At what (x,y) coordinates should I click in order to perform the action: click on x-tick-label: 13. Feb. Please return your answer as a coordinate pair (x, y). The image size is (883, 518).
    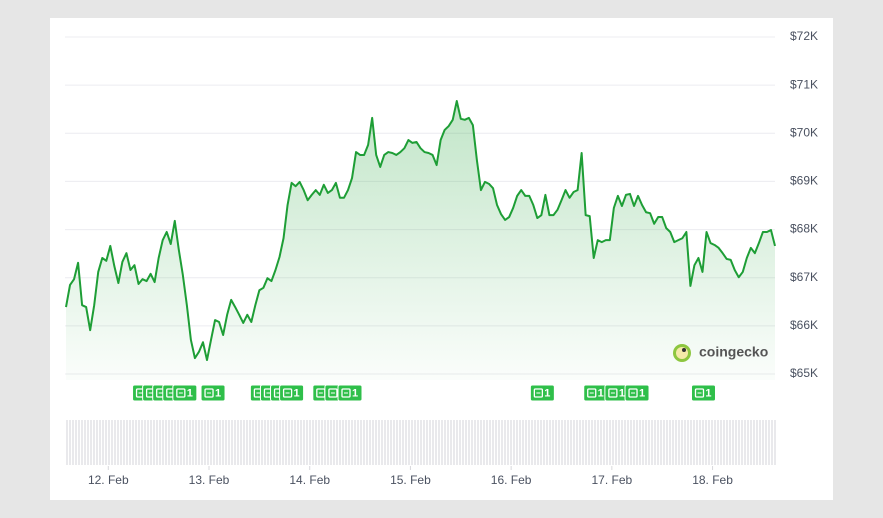
    Looking at the image, I should click on (209, 480).